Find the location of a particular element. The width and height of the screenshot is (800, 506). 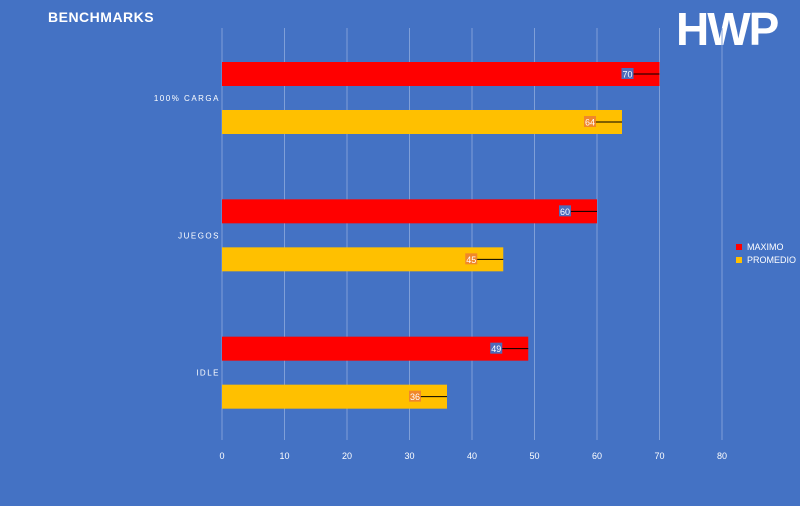

legend-label-promedio: PROMEDIO is located at coordinates (772, 259).